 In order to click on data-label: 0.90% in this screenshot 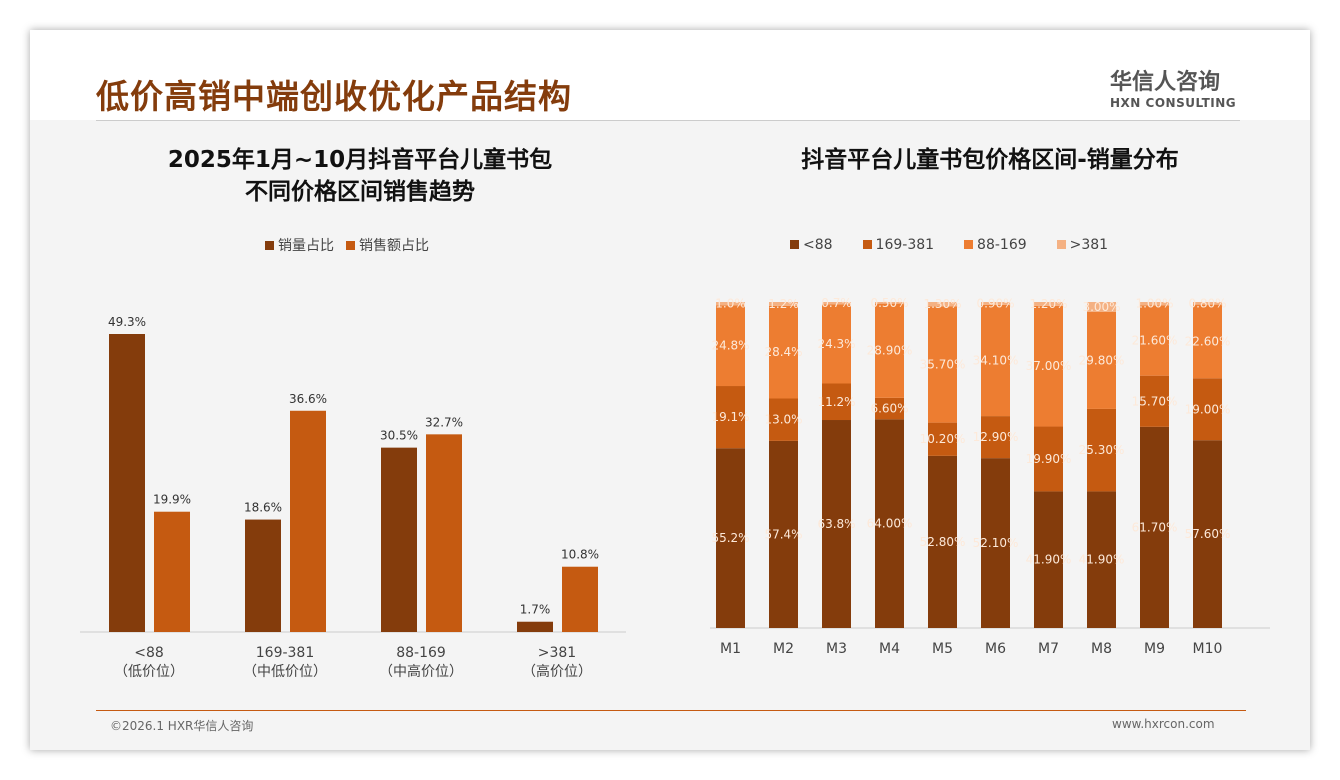, I will do `click(995, 303)`.